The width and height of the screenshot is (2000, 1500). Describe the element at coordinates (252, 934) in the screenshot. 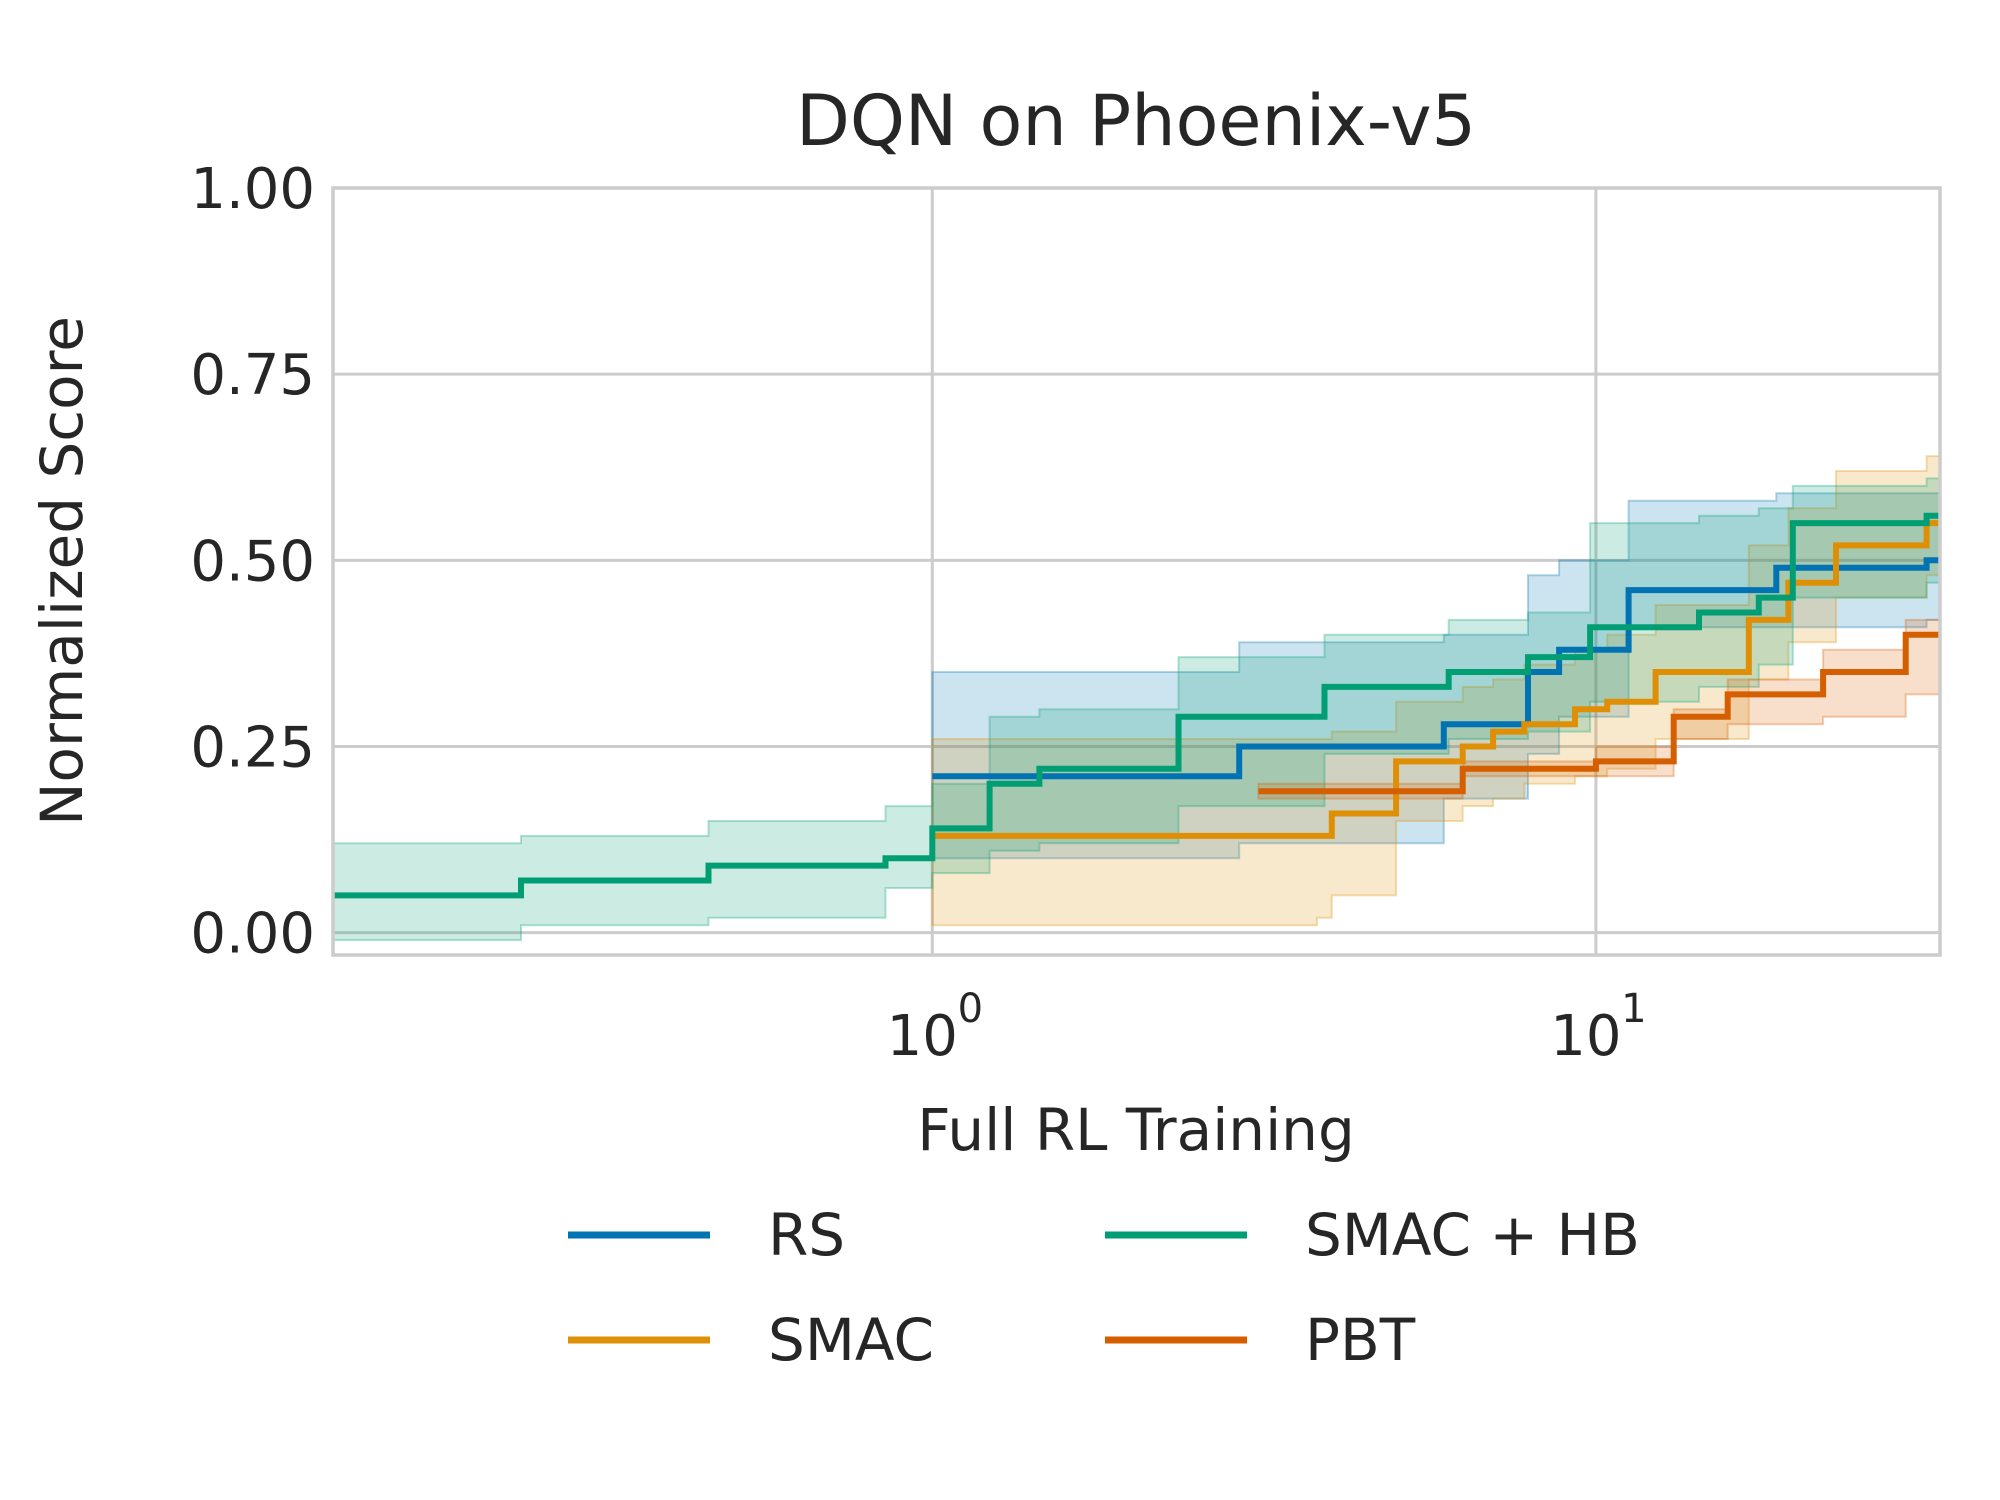

I see `y-tick-label: 0.00` at that location.